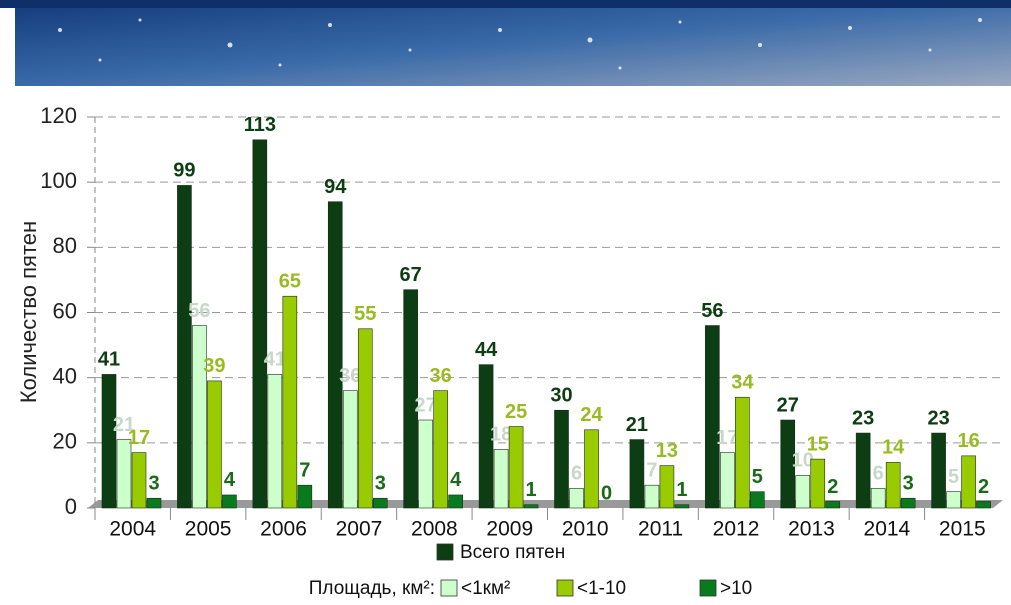  What do you see at coordinates (71, 506) in the screenshot?
I see `y-tick-label: 0` at bounding box center [71, 506].